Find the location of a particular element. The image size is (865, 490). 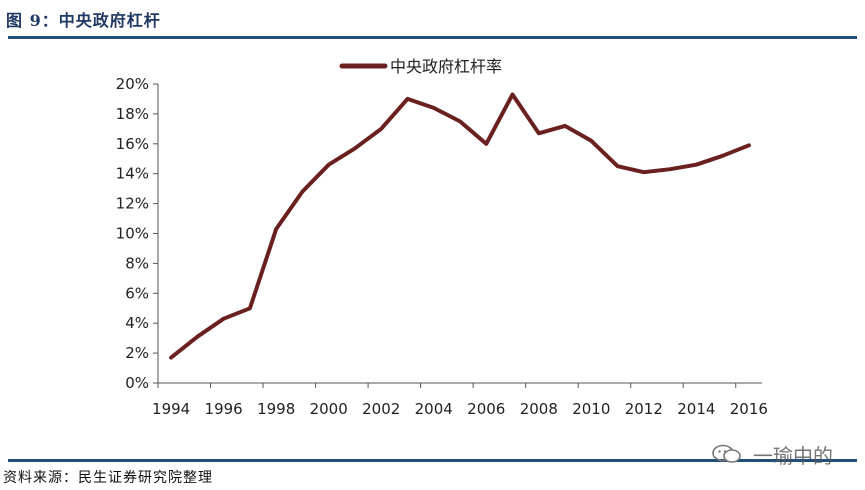

x-tick-label: 2000 is located at coordinates (329, 409).